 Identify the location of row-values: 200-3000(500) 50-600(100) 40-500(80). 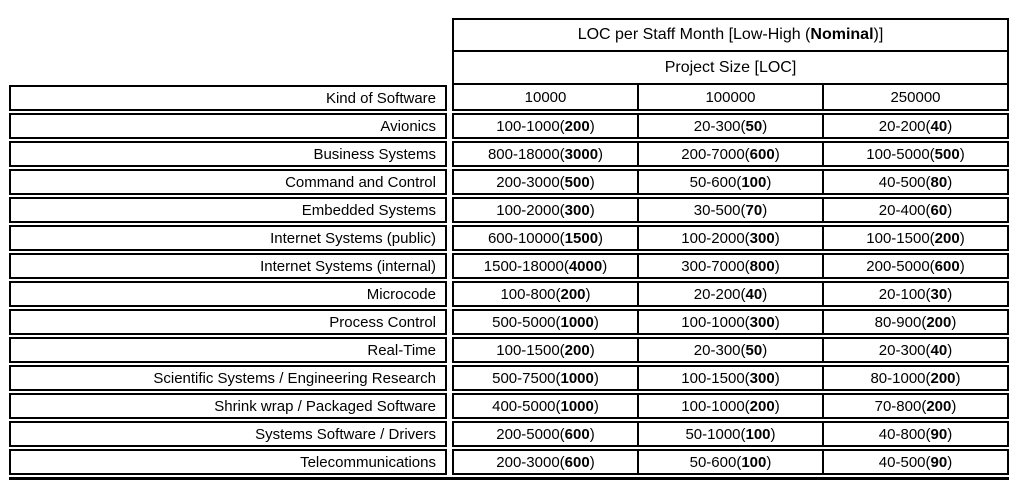
(730, 182).